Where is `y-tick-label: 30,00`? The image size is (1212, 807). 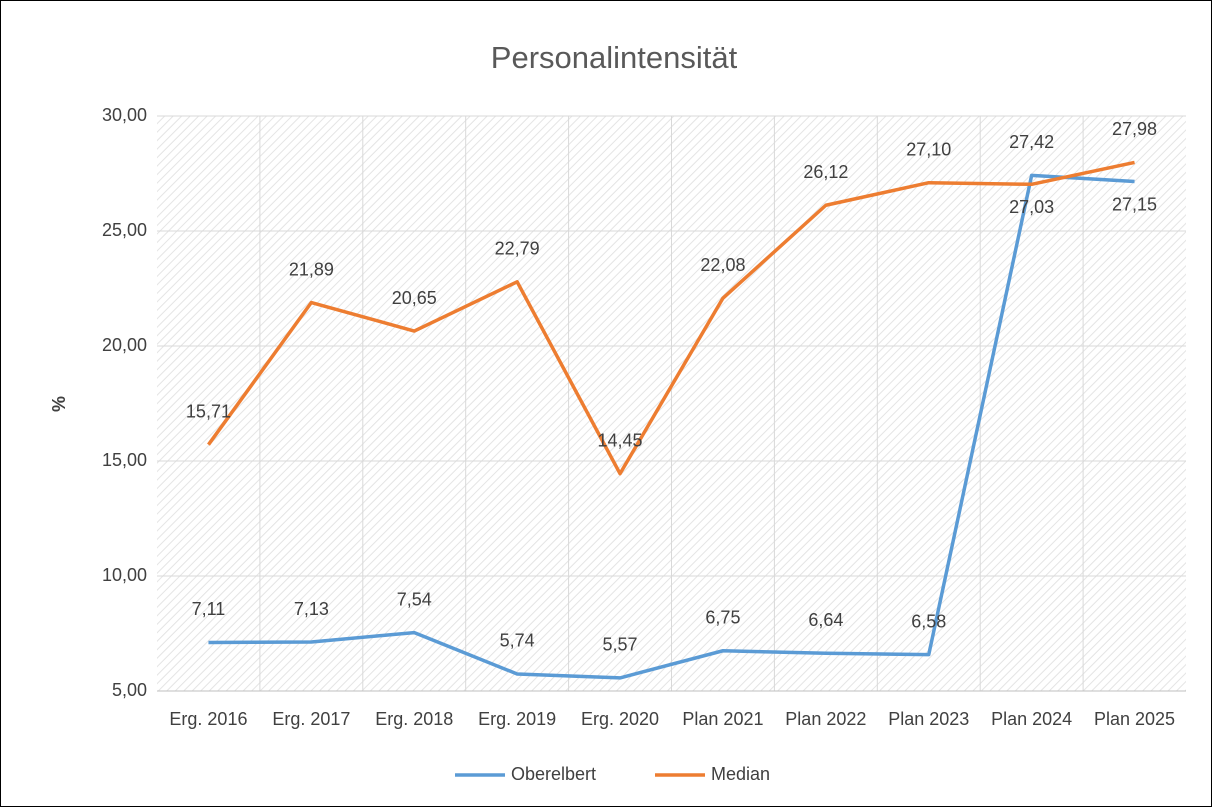
y-tick-label: 30,00 is located at coordinates (124, 115).